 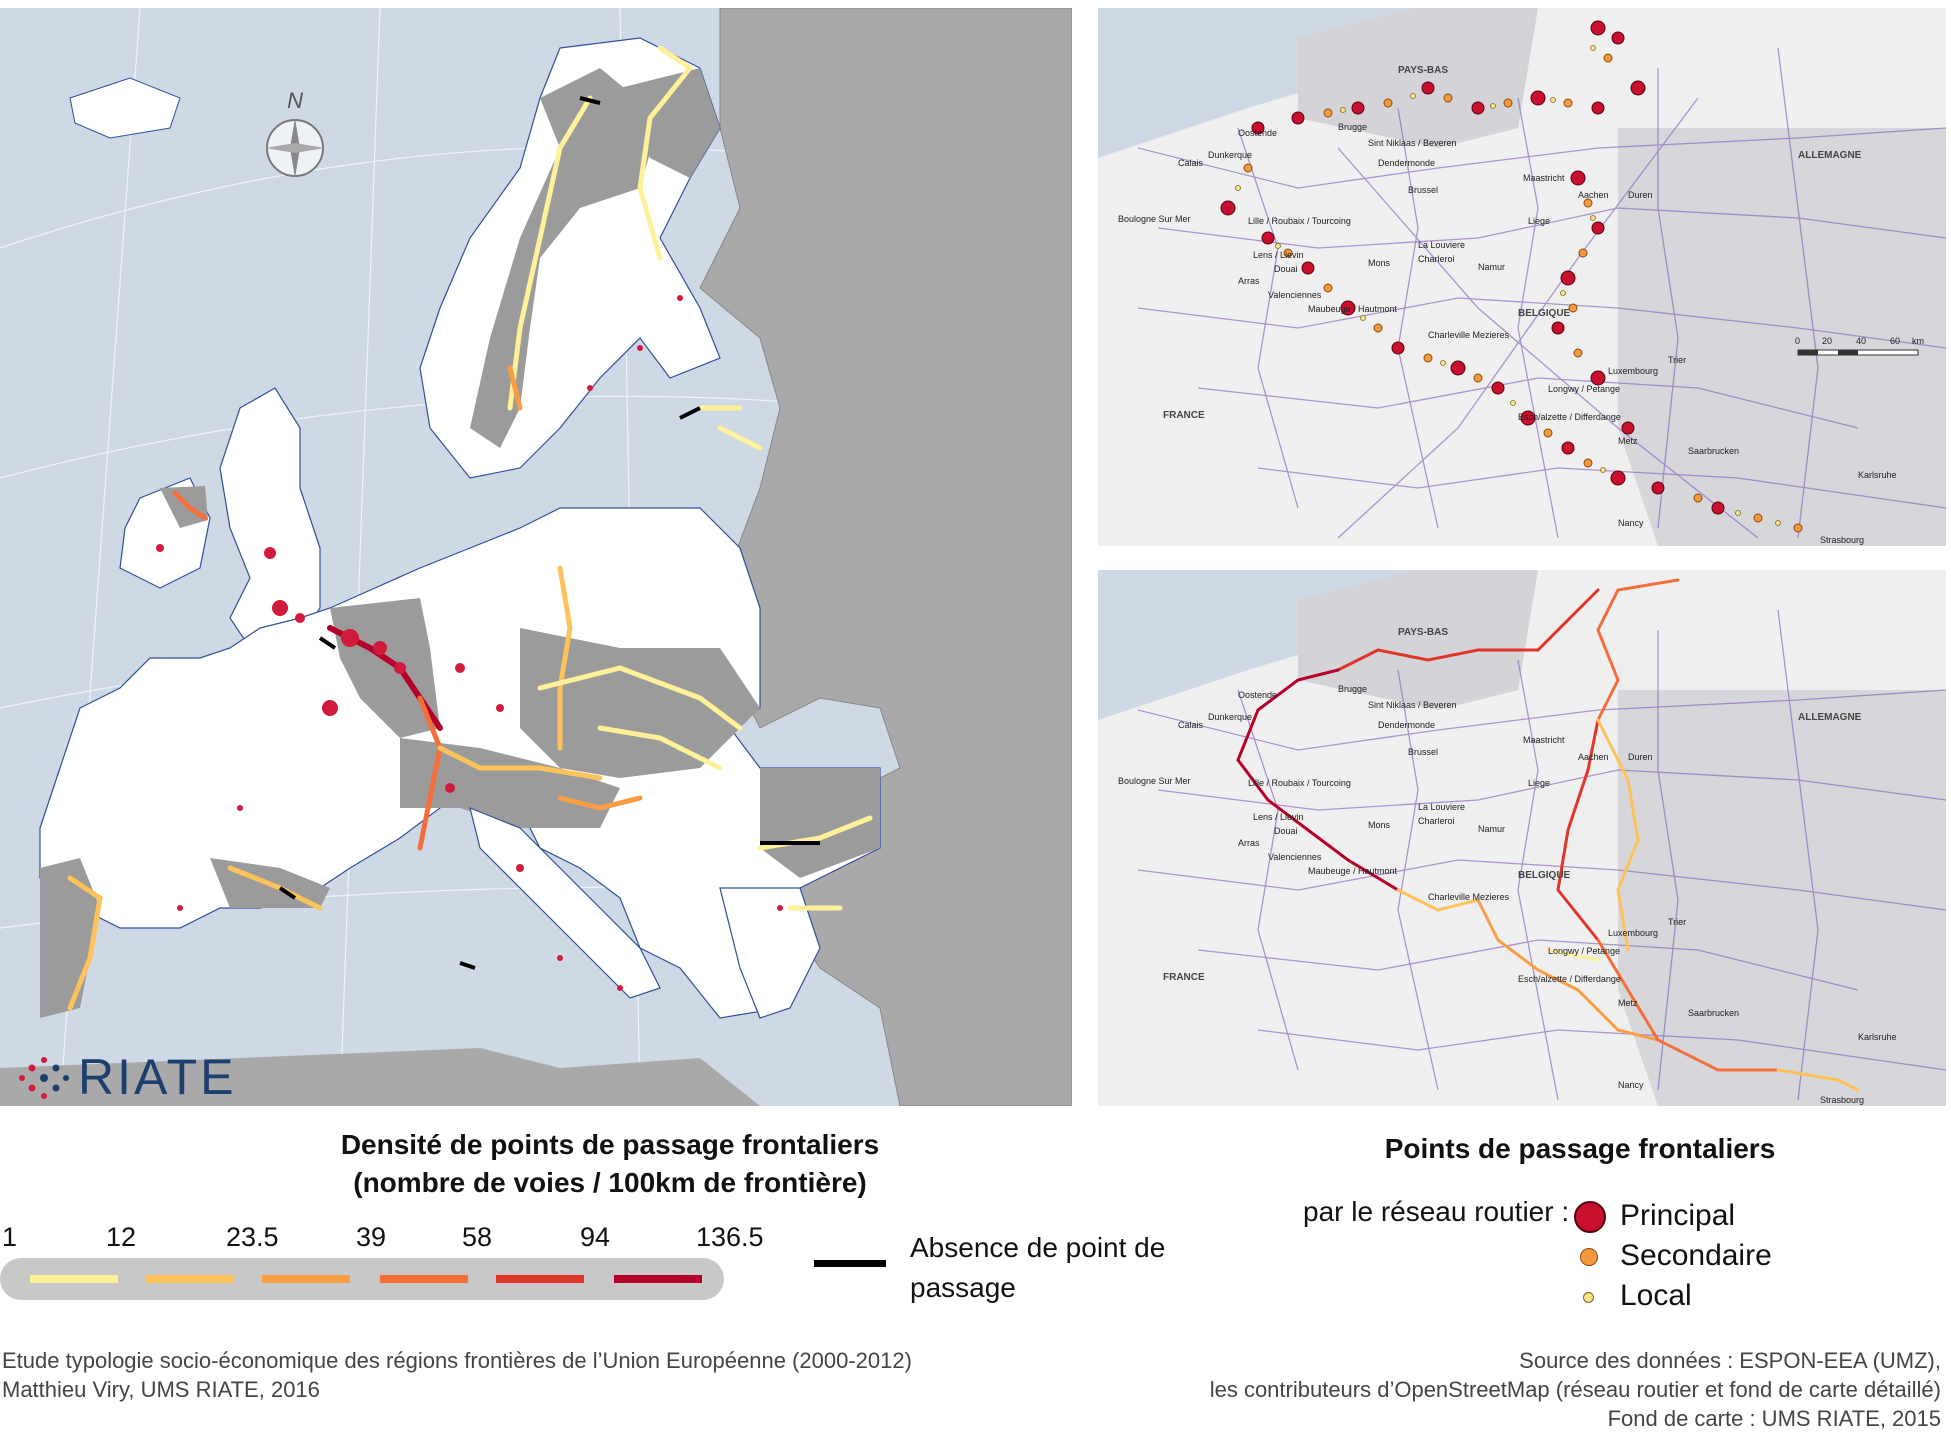 What do you see at coordinates (820, 823) in the screenshot?
I see `border-region-balkans` at bounding box center [820, 823].